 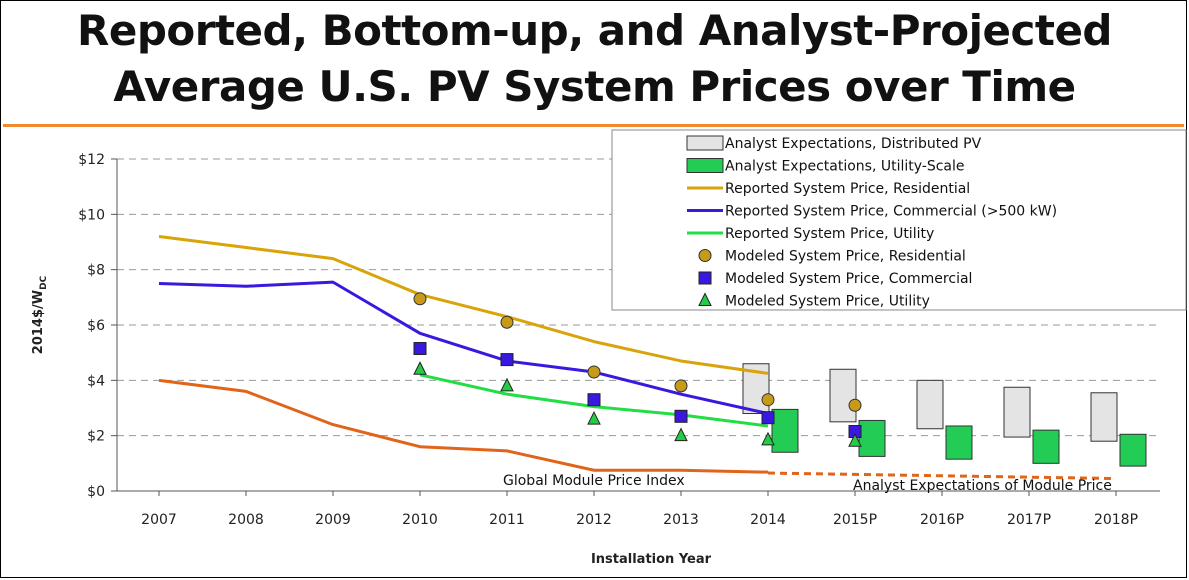 I want to click on title-divider, so click(x=593, y=125).